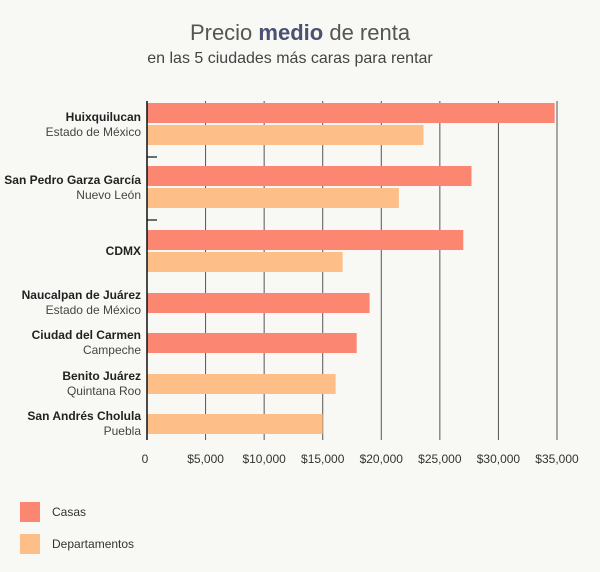 Image resolution: width=600 pixels, height=572 pixels. What do you see at coordinates (93, 544) in the screenshot?
I see `legend-label-departamentos: Departamentos` at bounding box center [93, 544].